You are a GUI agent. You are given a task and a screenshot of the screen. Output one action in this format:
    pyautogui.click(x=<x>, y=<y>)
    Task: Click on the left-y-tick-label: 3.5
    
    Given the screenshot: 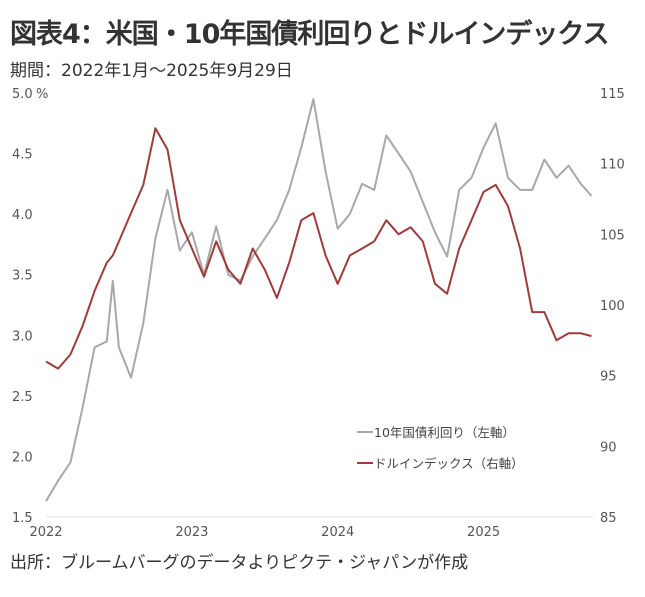 What is the action you would take?
    pyautogui.click(x=22, y=276)
    